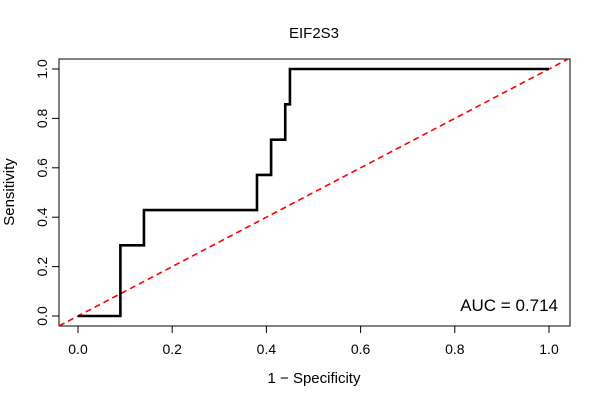  I want to click on y-tick-label: 0.4, so click(42, 217).